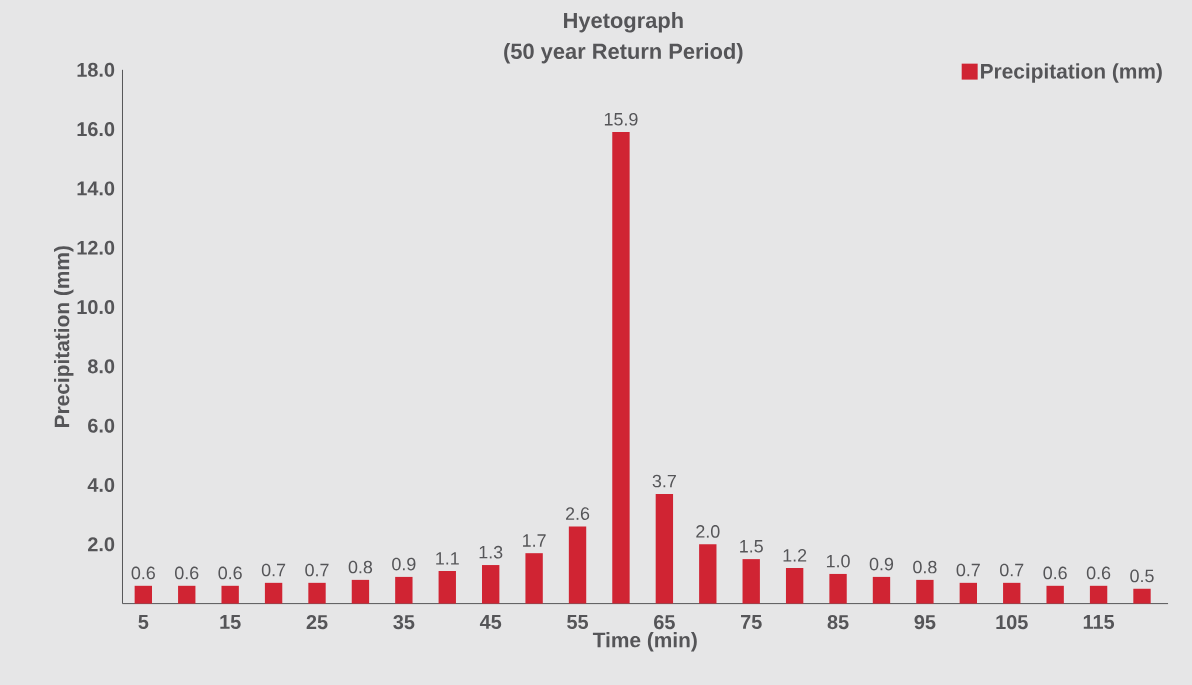 The image size is (1192, 685). What do you see at coordinates (621, 119) in the screenshot?
I see `data-label: 15.9` at bounding box center [621, 119].